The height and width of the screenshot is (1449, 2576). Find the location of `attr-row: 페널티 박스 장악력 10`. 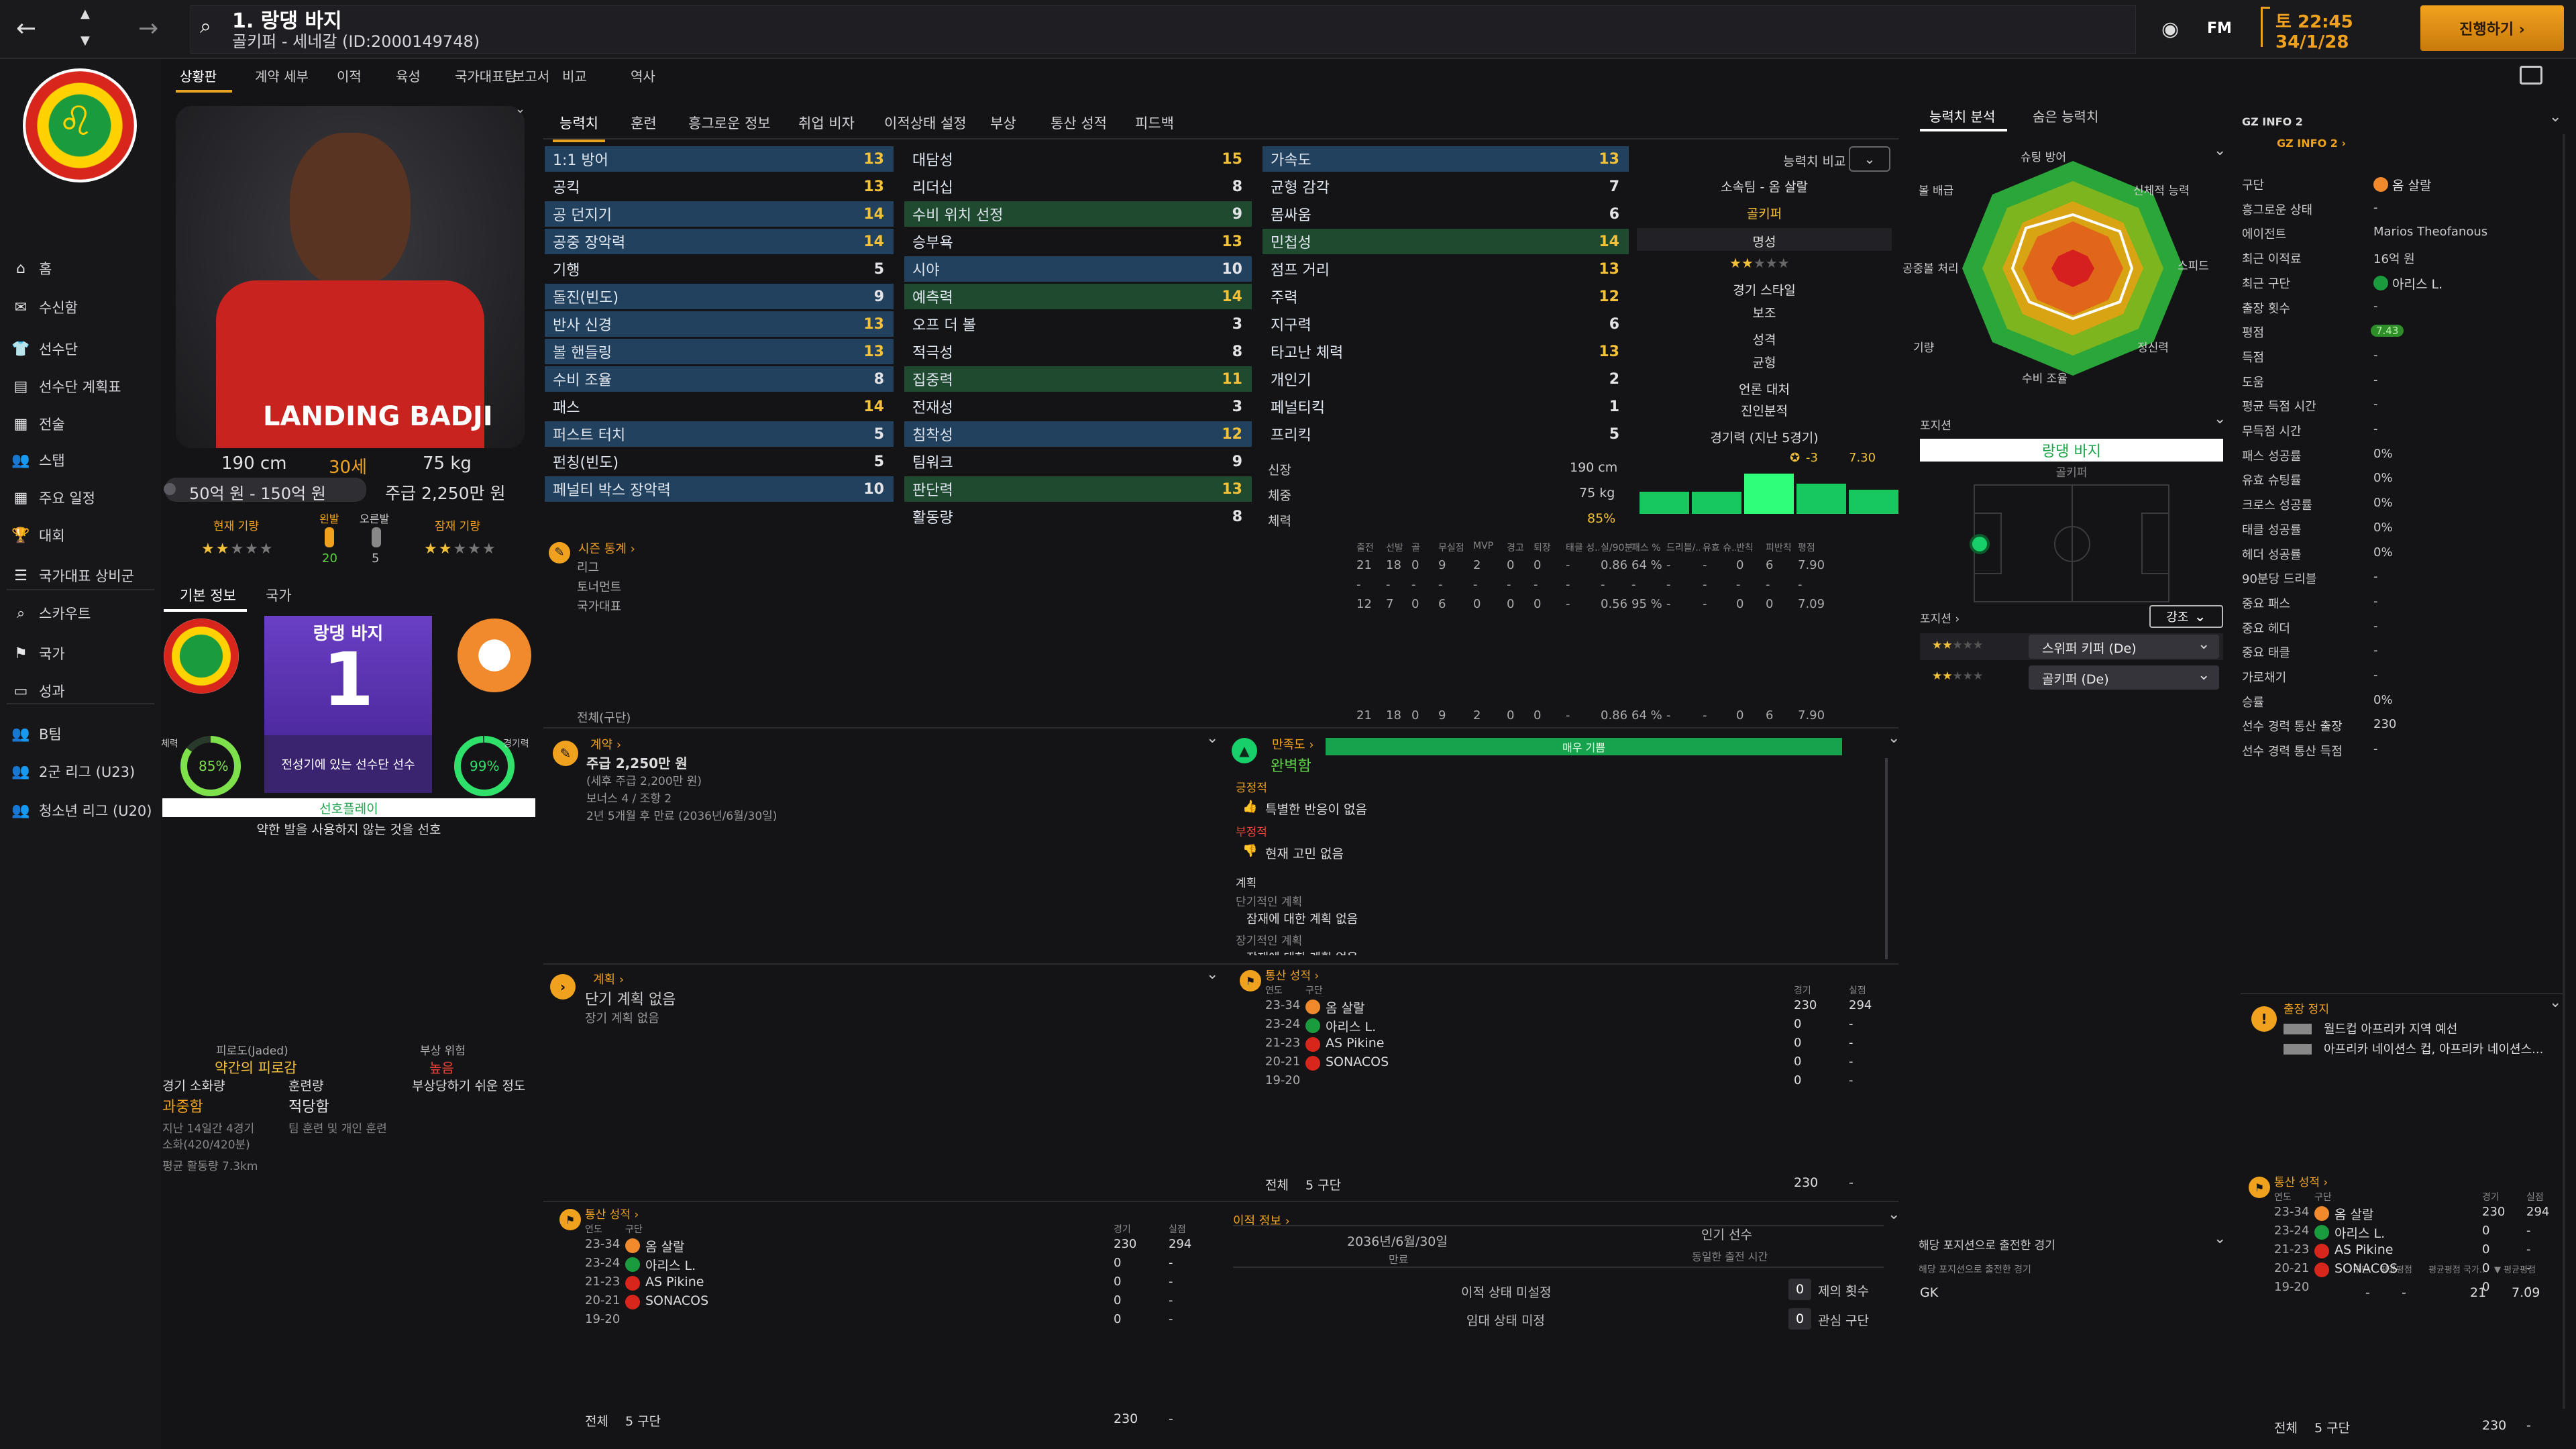

attr-row: 페널티 박스 장악력 10 is located at coordinates (719, 489).